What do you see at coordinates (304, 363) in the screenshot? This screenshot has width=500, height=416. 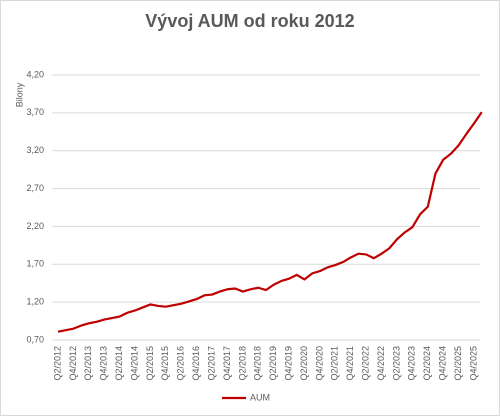 I see `x-tick-label: Q2/2020` at bounding box center [304, 363].